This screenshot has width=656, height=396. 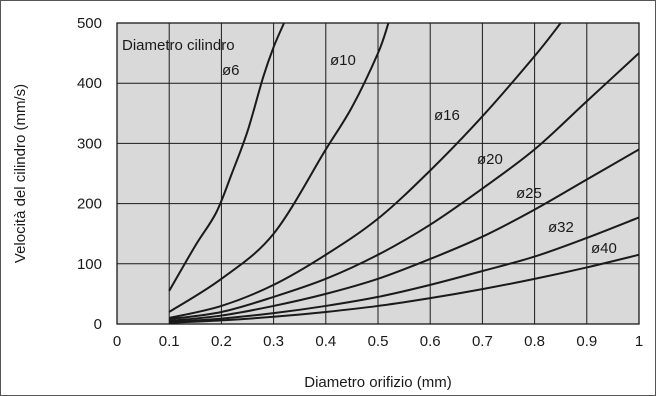 I want to click on x-tick-label: 0.9, so click(x=586, y=341).